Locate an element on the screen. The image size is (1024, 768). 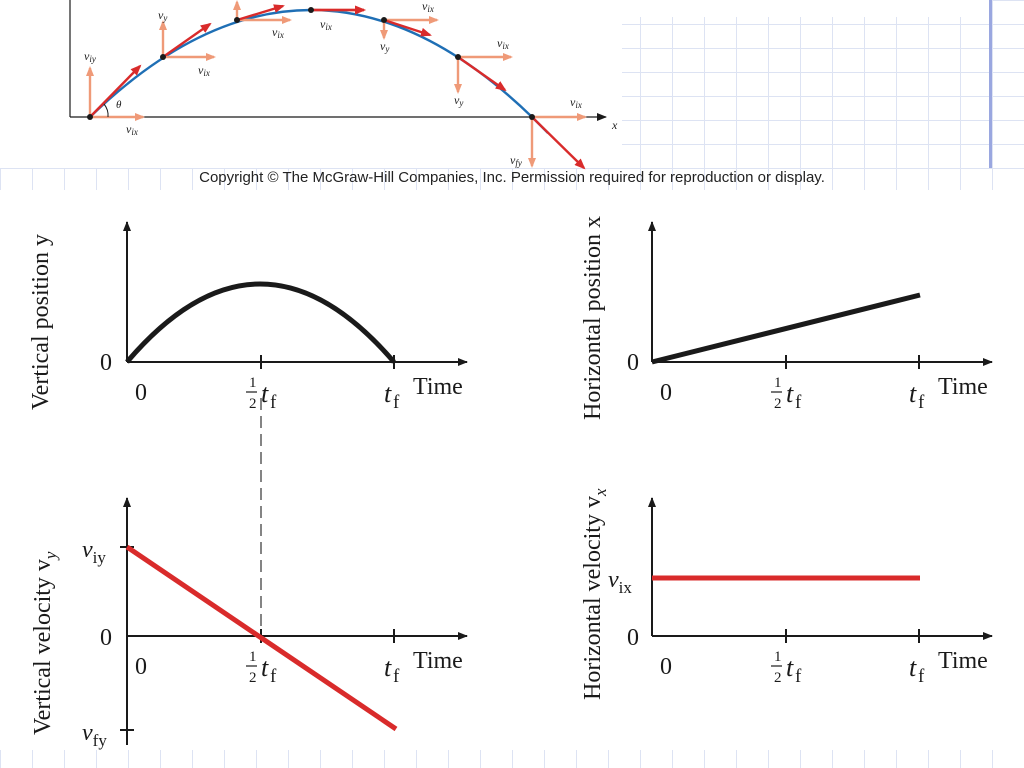
graph-horizontal-velocity: 0 vix Horizontal velocity vx is located at coordinates (786, 594).